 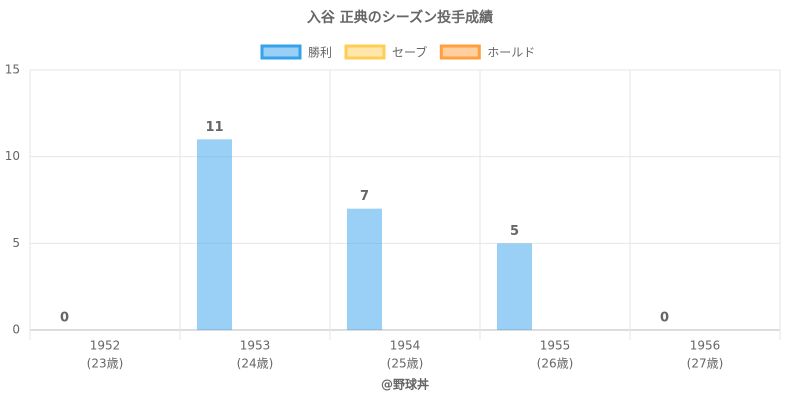 I want to click on x-tick-label: 1954, so click(x=405, y=346).